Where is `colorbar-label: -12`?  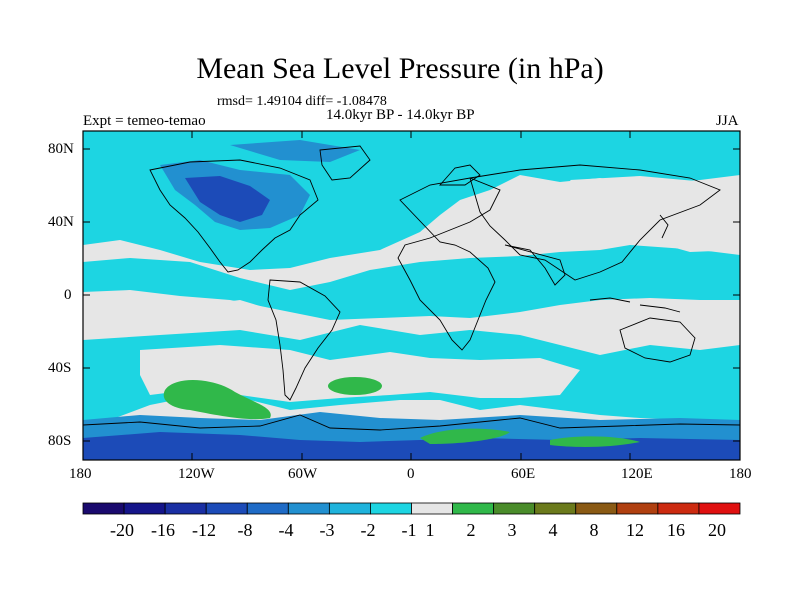
colorbar-label: -12 is located at coordinates (204, 530).